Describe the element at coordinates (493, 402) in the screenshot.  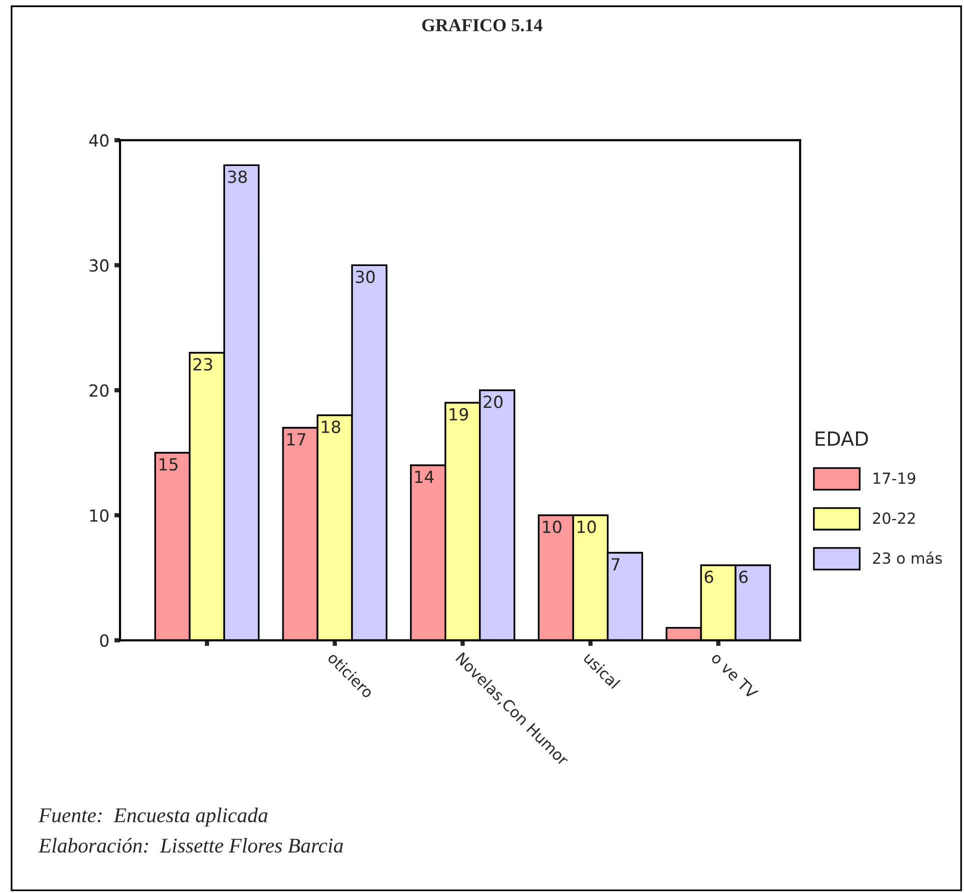
I see `data-label: 20` at that location.